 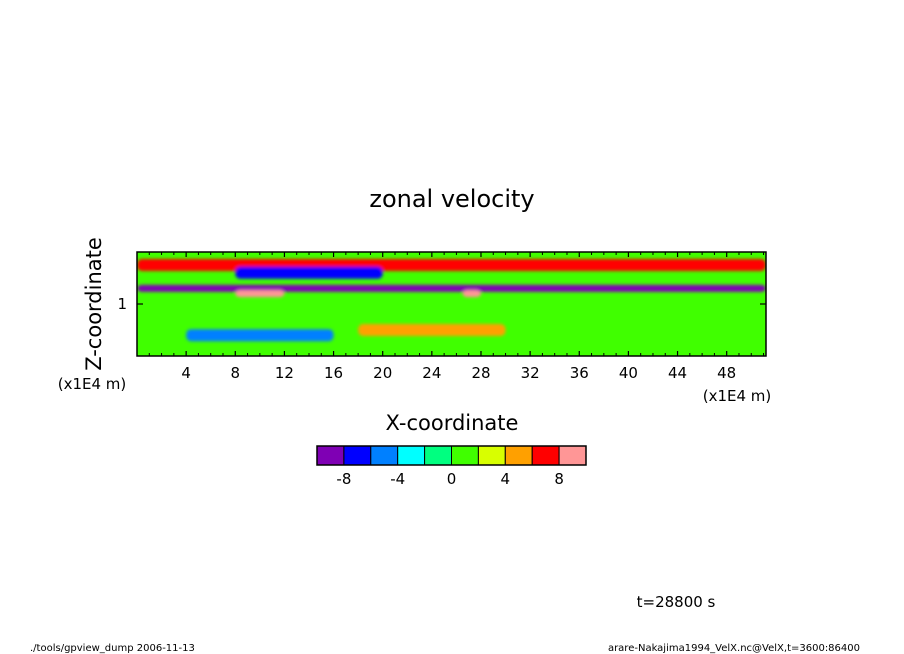 What do you see at coordinates (452, 423) in the screenshot?
I see `x-axis-label: X-coordinate` at bounding box center [452, 423].